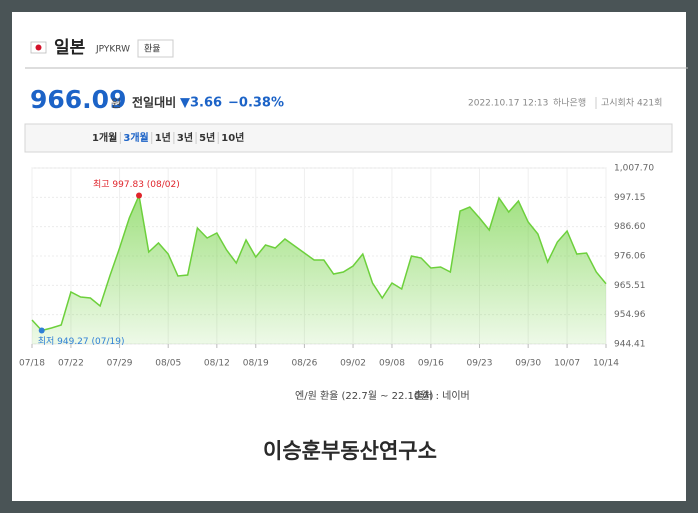 Image resolution: width=698 pixels, height=513 pixels. Describe the element at coordinates (630, 286) in the screenshot. I see `y-tick-label: 965.51` at that location.